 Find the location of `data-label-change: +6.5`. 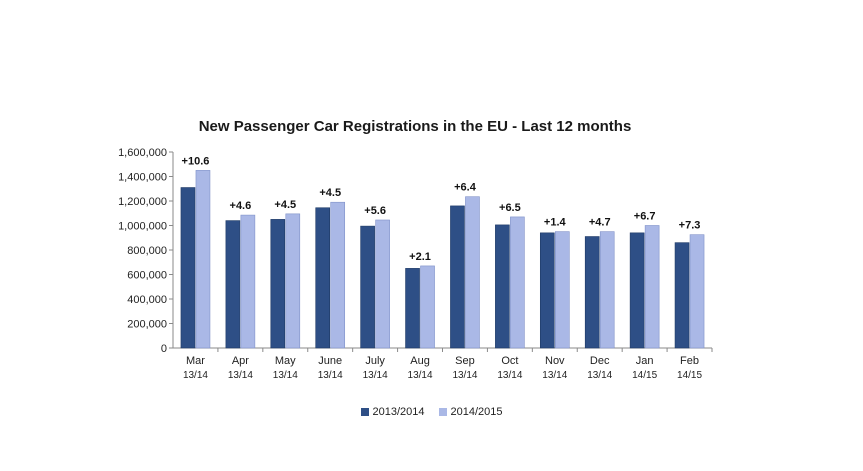

data-label-change: +6.5 is located at coordinates (510, 208).